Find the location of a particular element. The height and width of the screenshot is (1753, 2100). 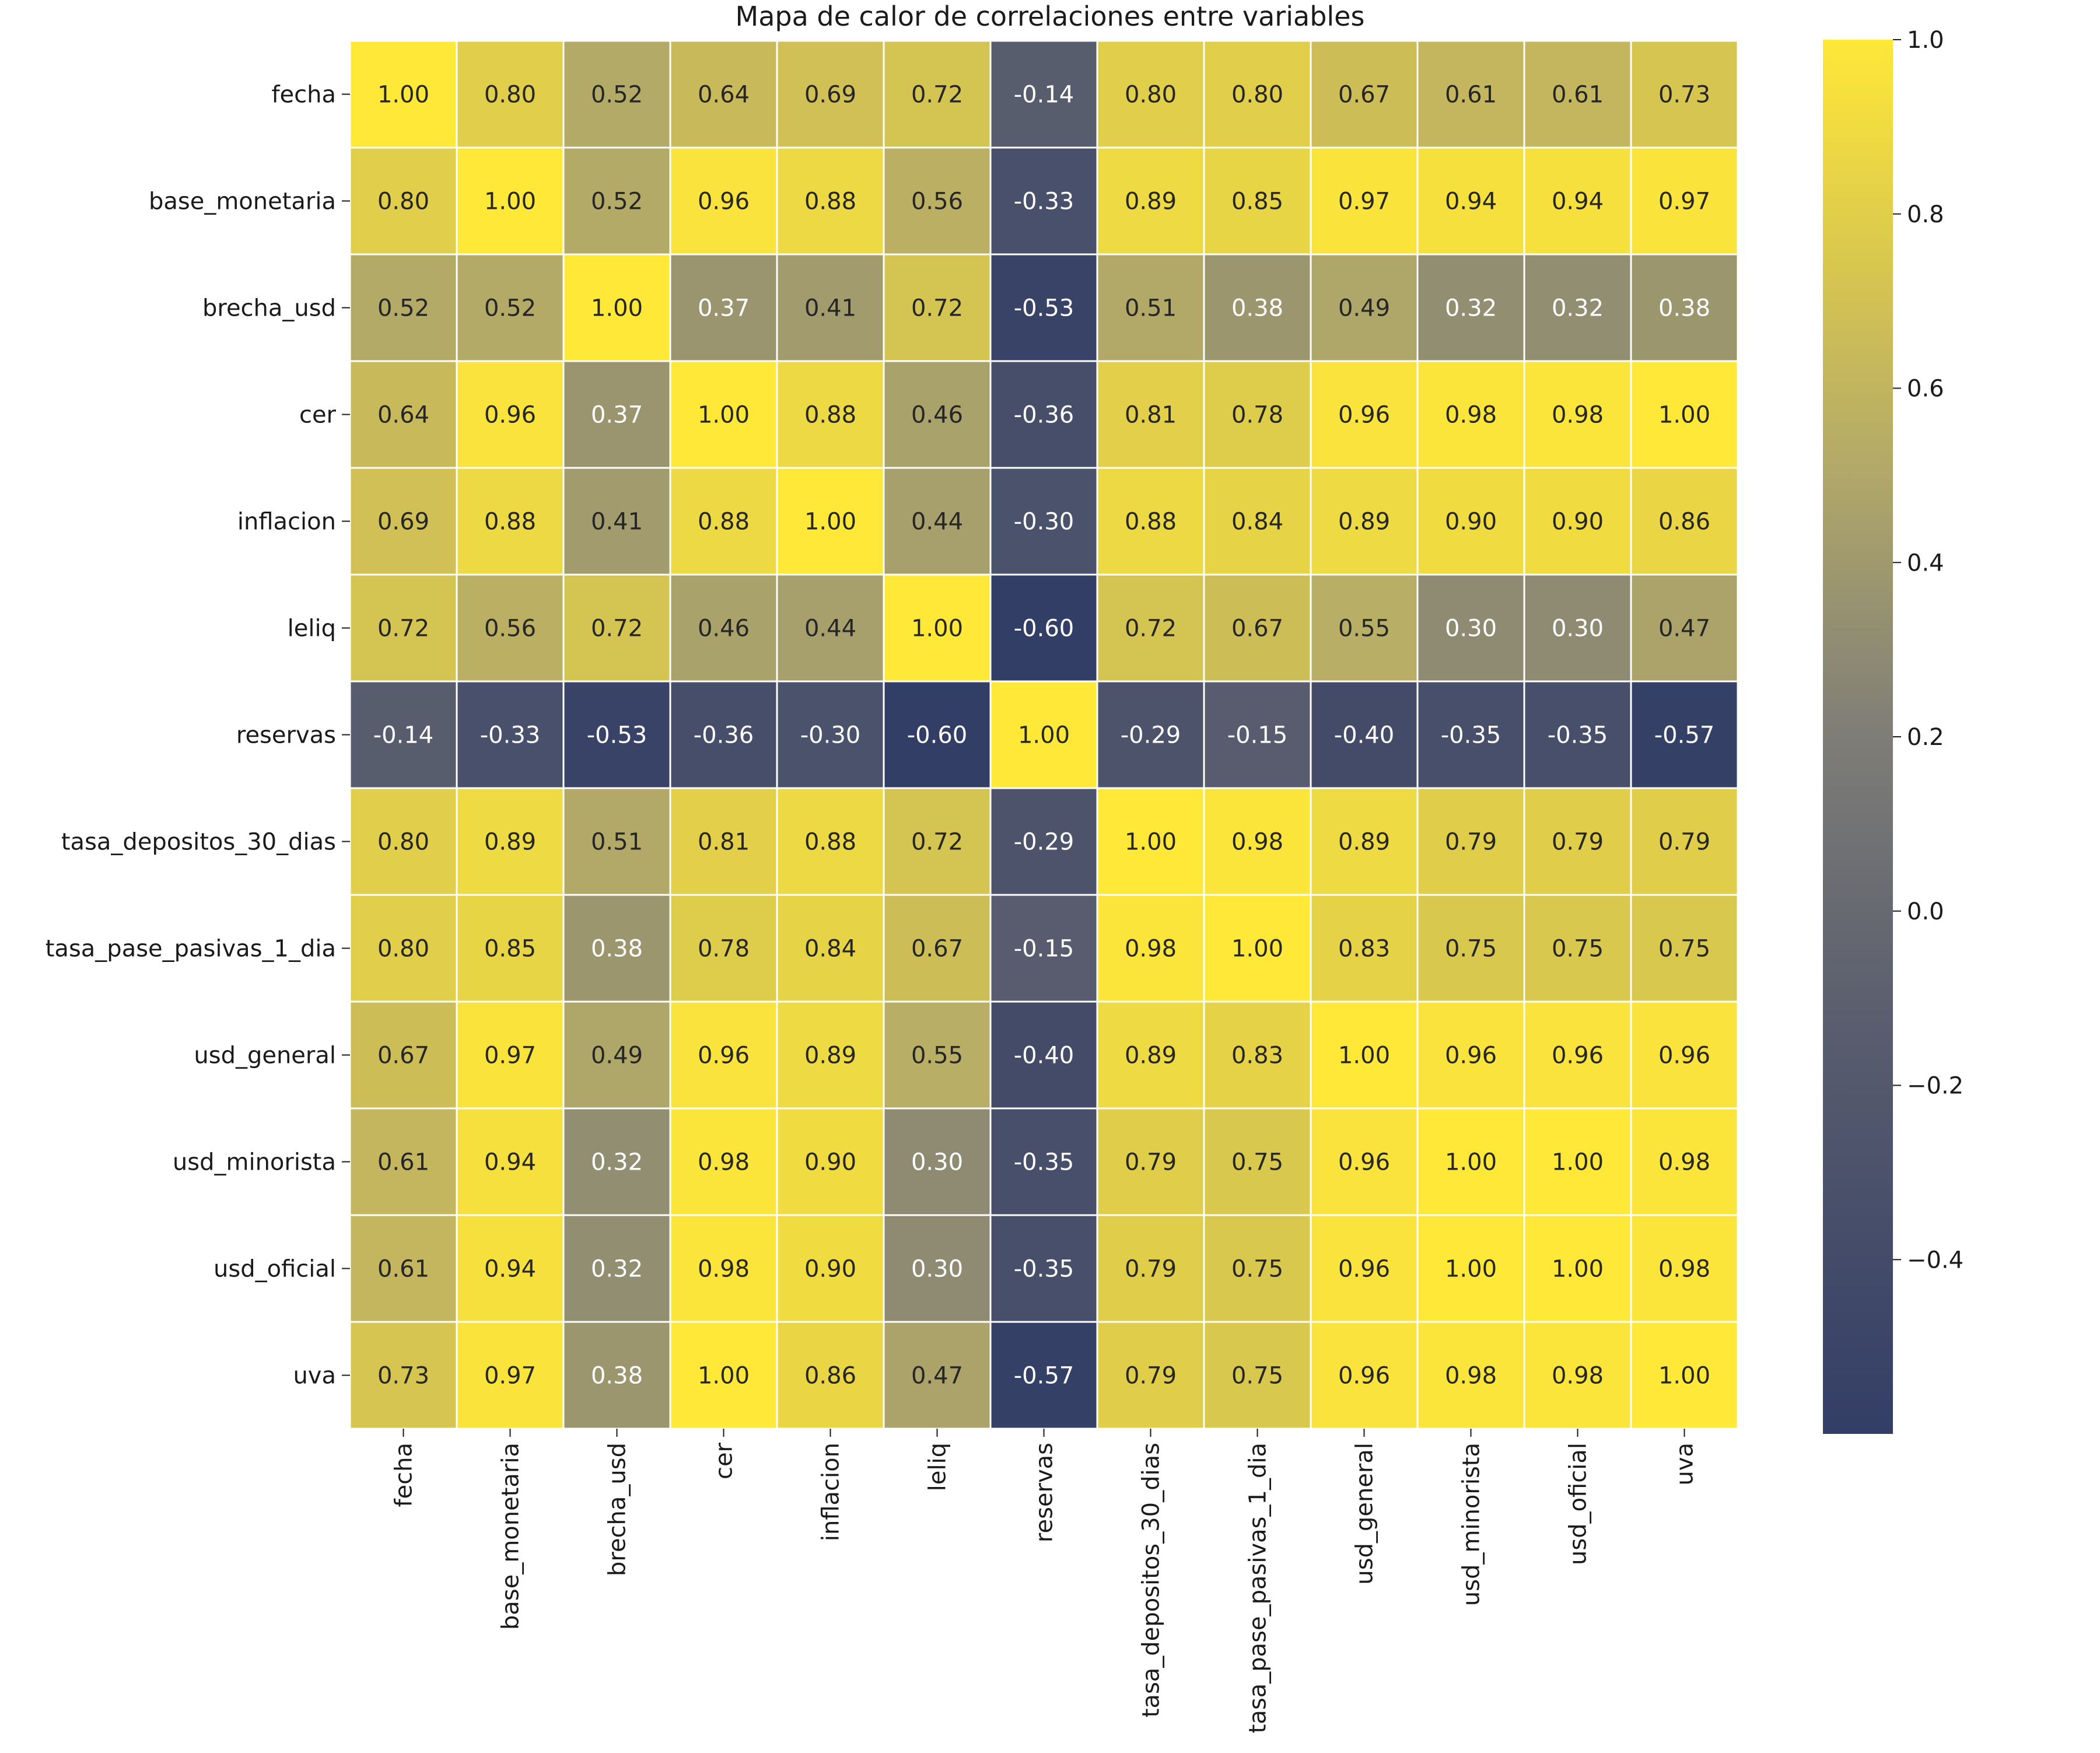

cell-value-label: 0.90 is located at coordinates (1578, 522).